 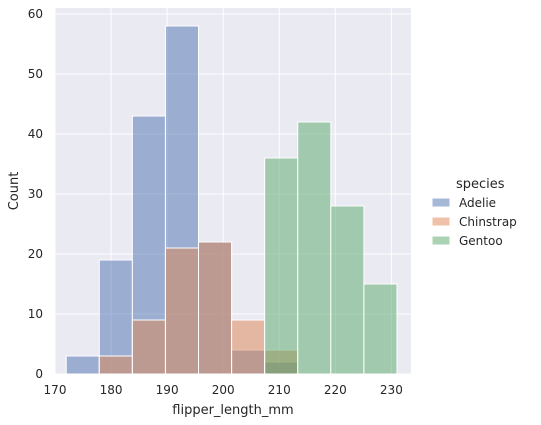 I want to click on x-tick-label: 190, so click(x=167, y=390).